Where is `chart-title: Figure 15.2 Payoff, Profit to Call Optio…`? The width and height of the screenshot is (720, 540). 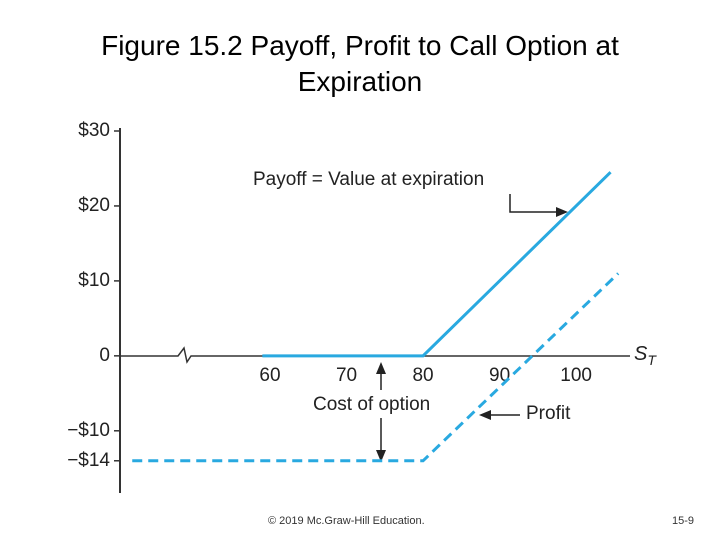 chart-title: Figure 15.2 Payoff, Profit to Call Optio… is located at coordinates (360, 63).